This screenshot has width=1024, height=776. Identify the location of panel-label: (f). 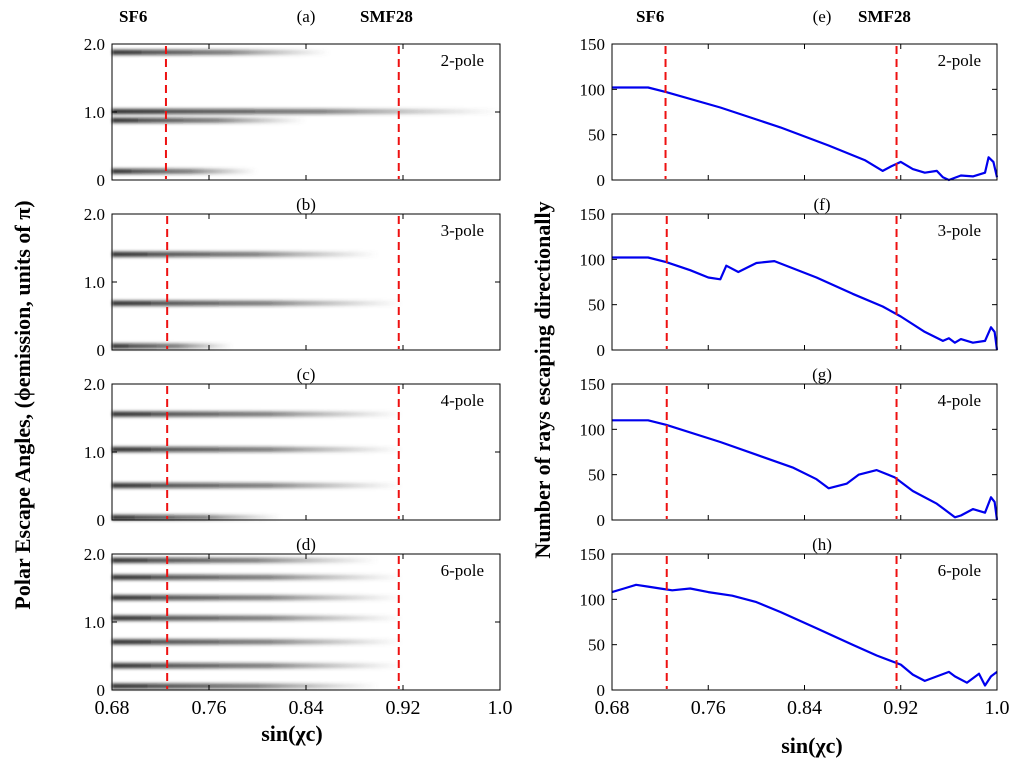
(822, 204).